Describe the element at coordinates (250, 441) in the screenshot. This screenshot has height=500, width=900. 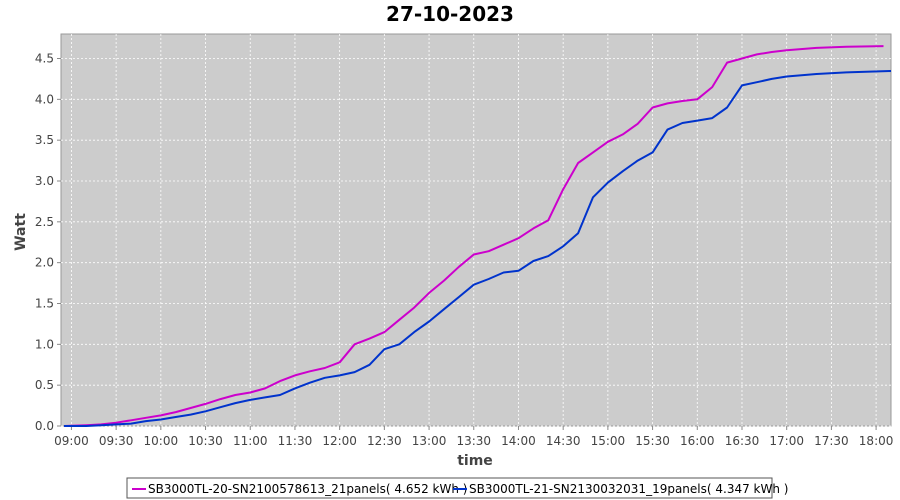
I see `x-tick-label: 11:00` at that location.